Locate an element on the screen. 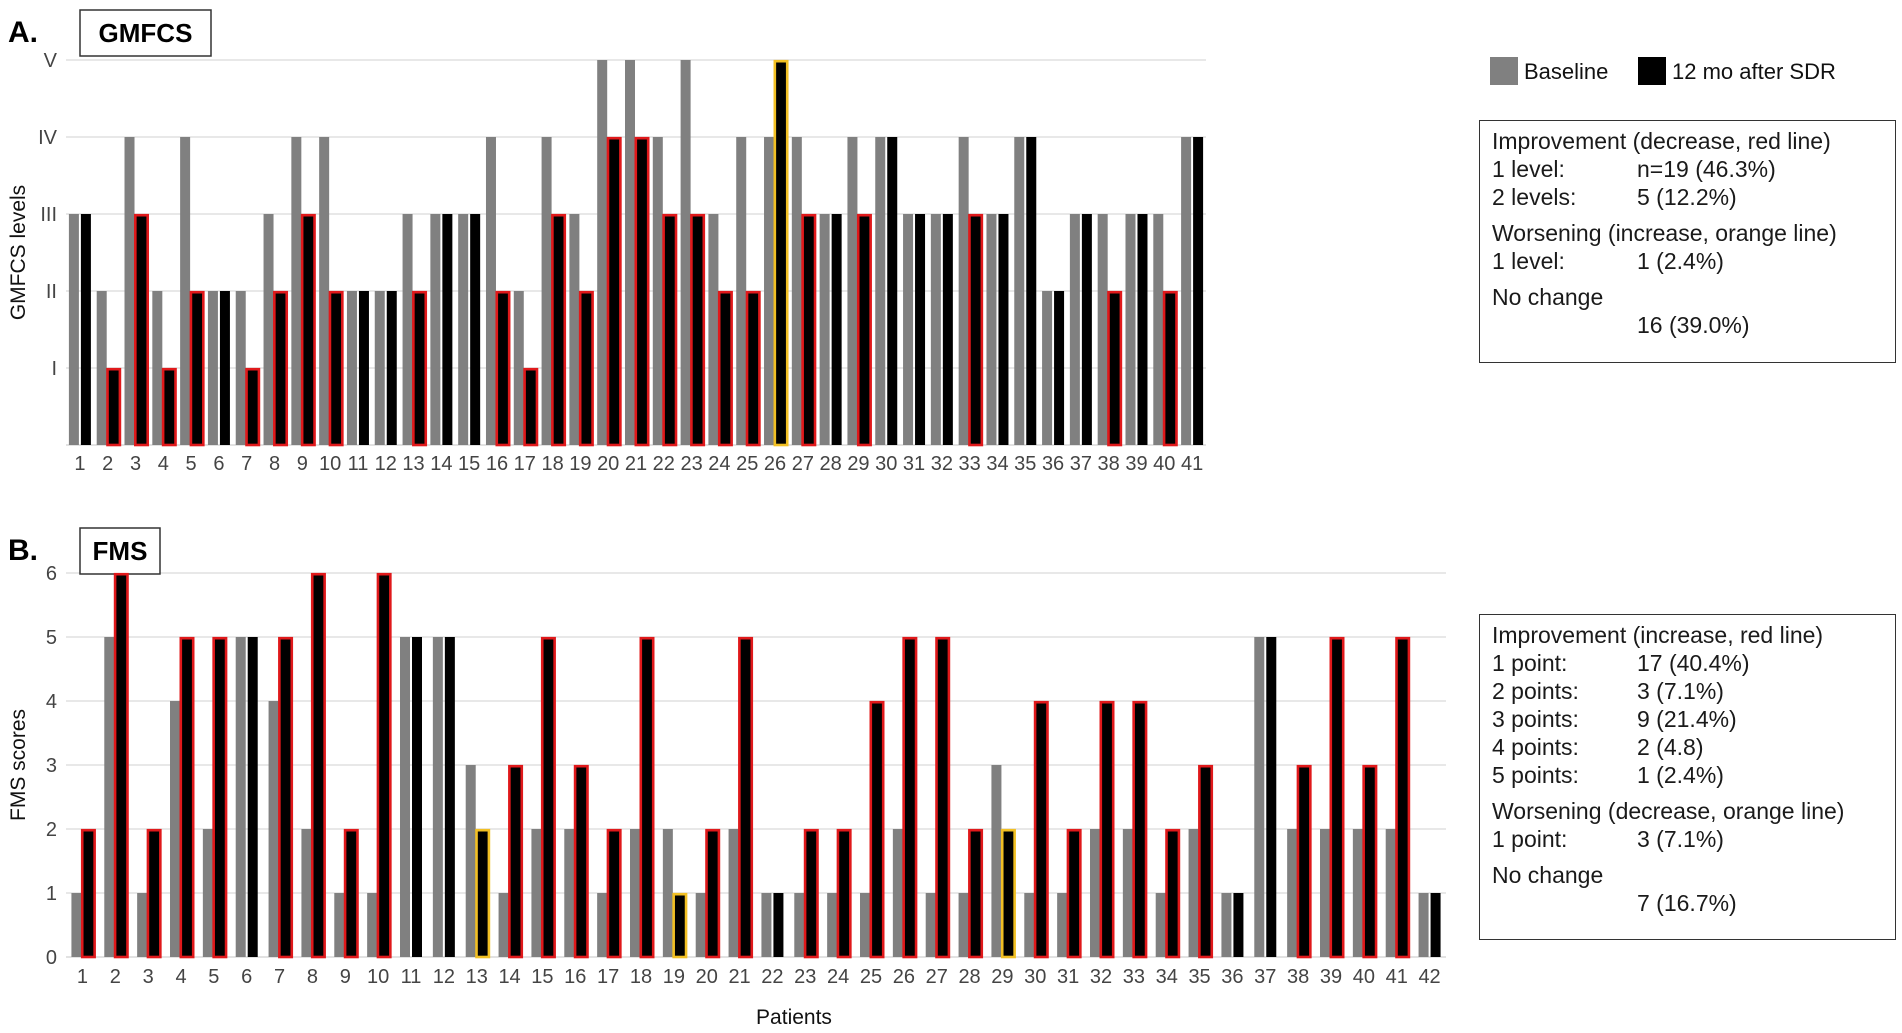  x-tick-label: 23 is located at coordinates (691, 464).